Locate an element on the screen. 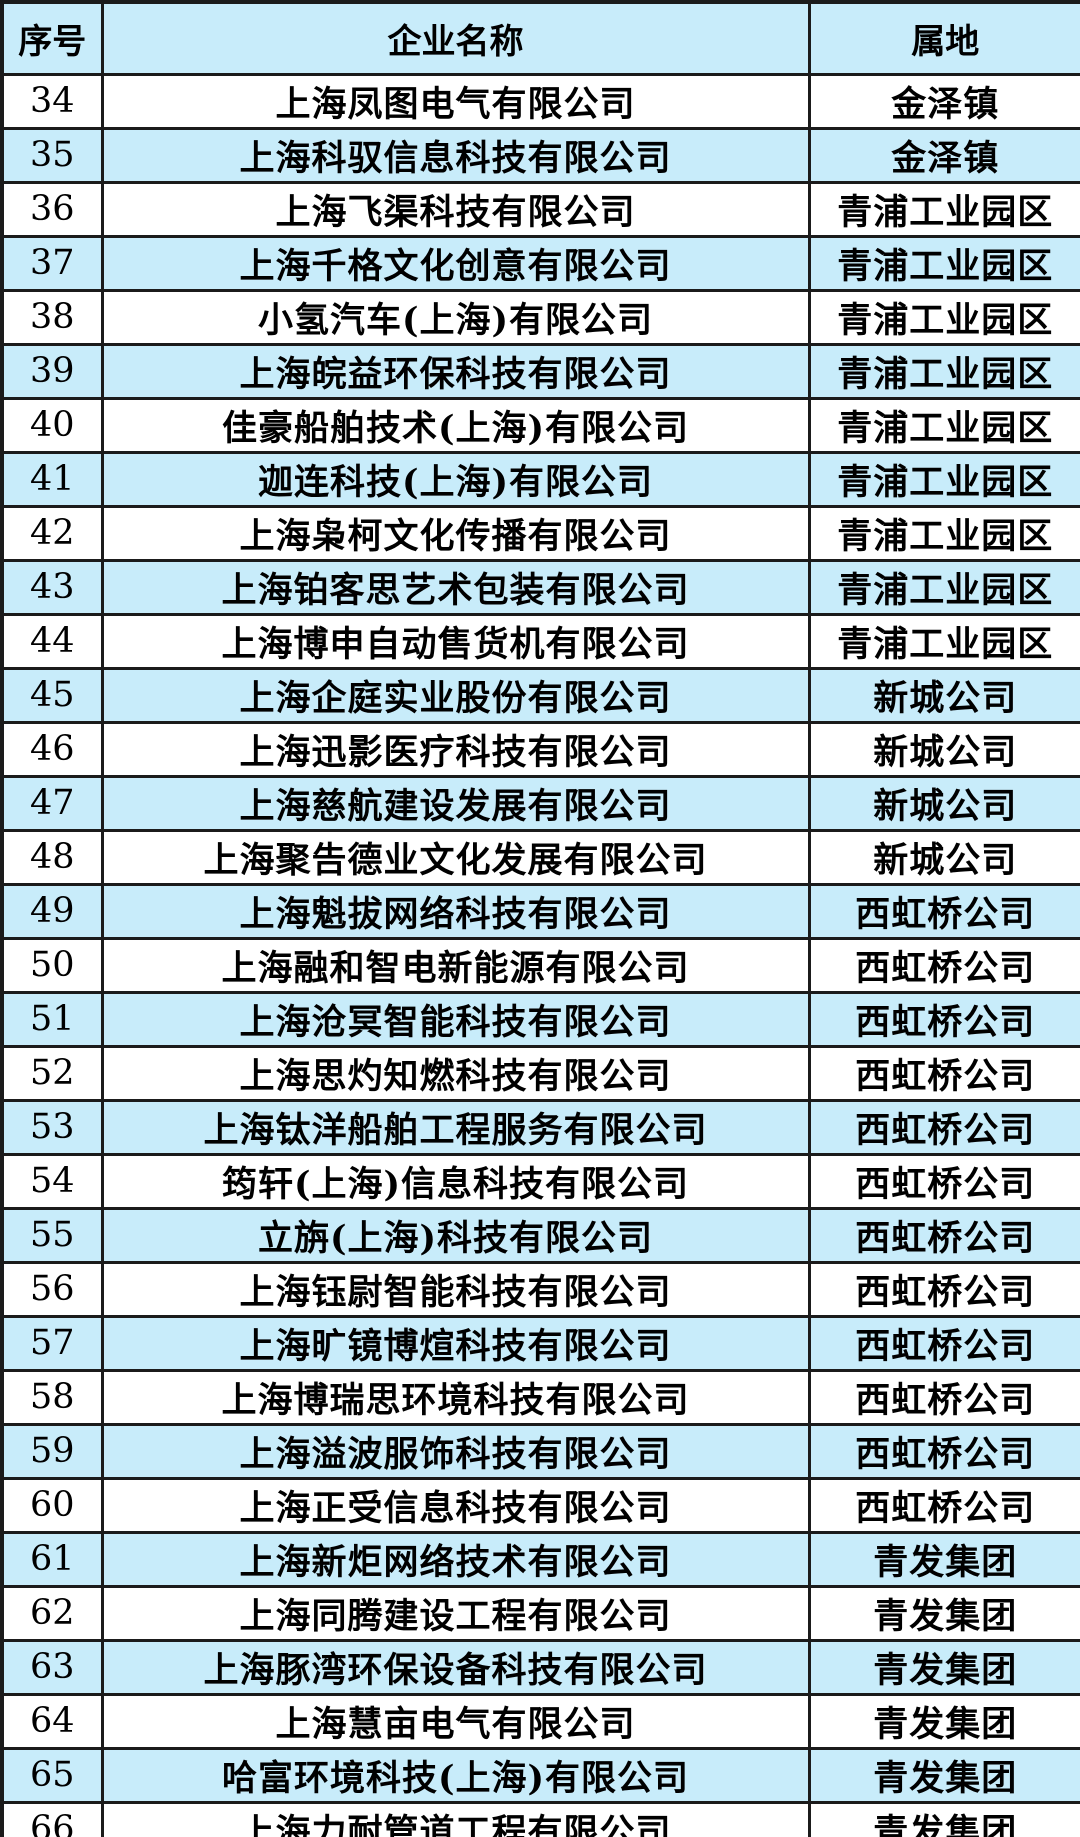 Image resolution: width=1080 pixels, height=1837 pixels. table-row: 61 上海新炬网络技术有限公司 青发集团 is located at coordinates (540, 1559).